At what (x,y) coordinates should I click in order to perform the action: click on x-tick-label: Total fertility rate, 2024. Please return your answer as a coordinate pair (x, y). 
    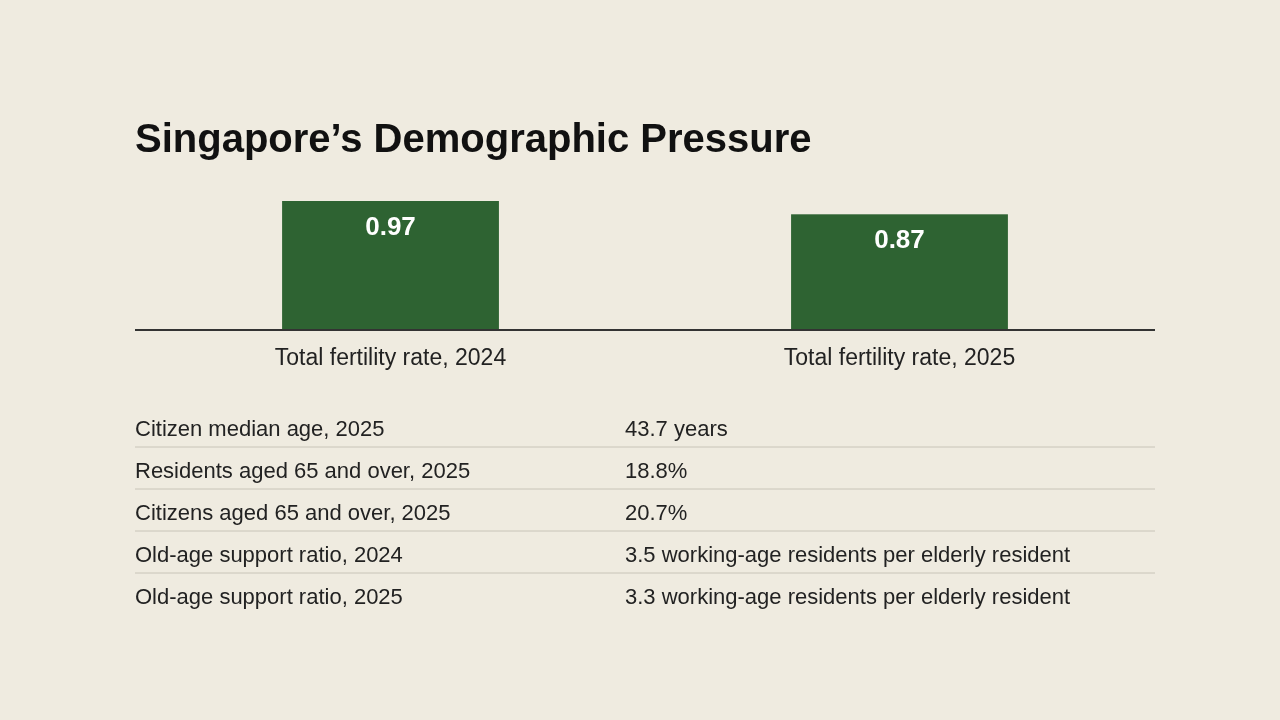
    Looking at the image, I should click on (390, 357).